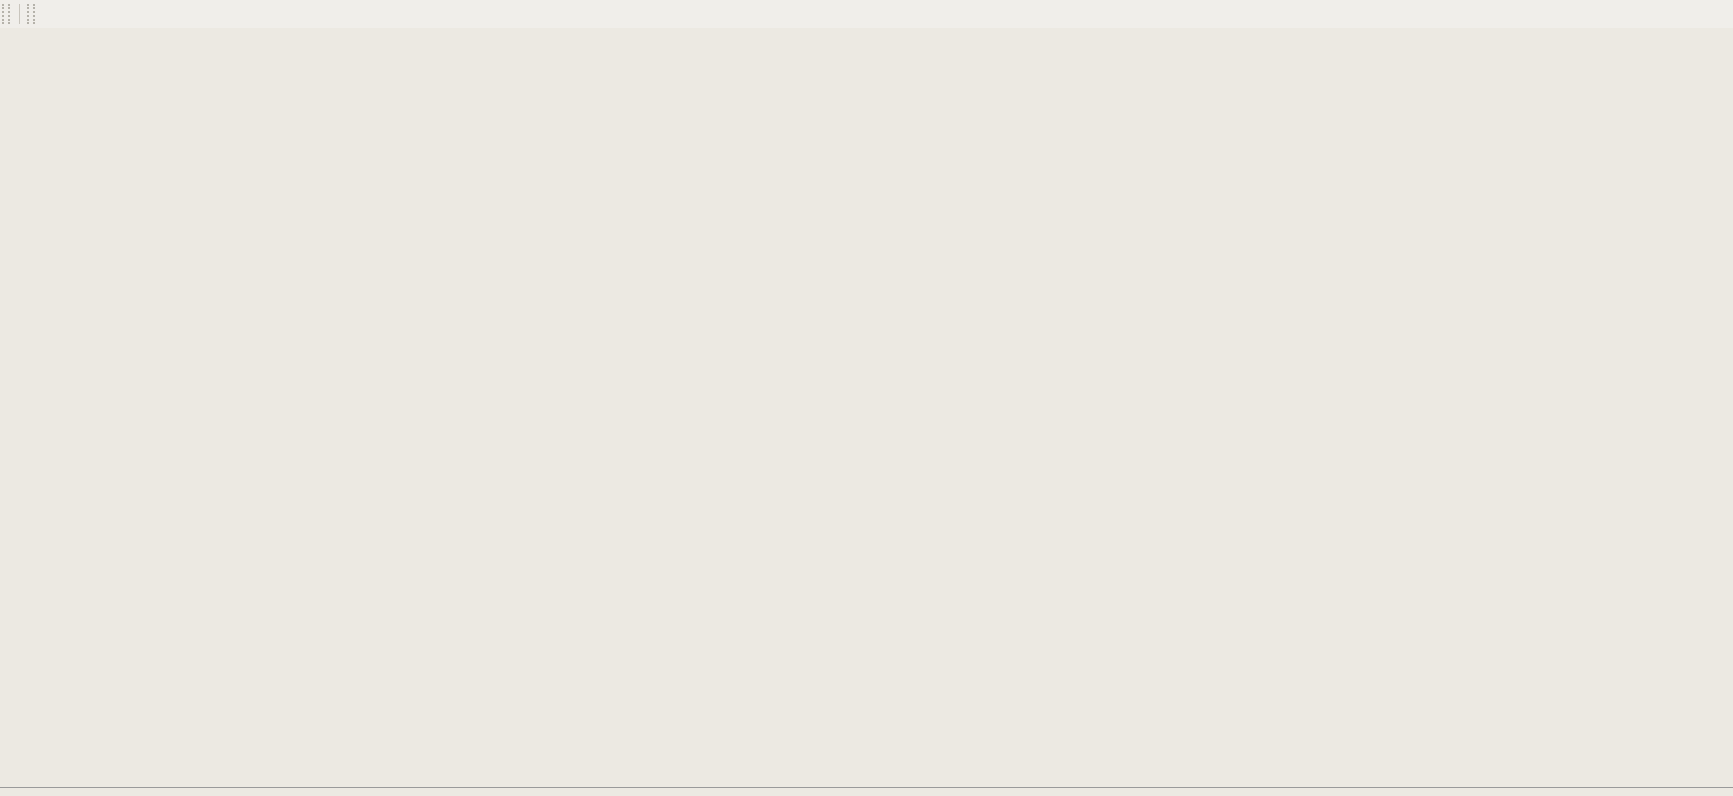 The height and width of the screenshot is (796, 1733). Describe the element at coordinates (10, 67) in the screenshot. I see `chart-title` at that location.